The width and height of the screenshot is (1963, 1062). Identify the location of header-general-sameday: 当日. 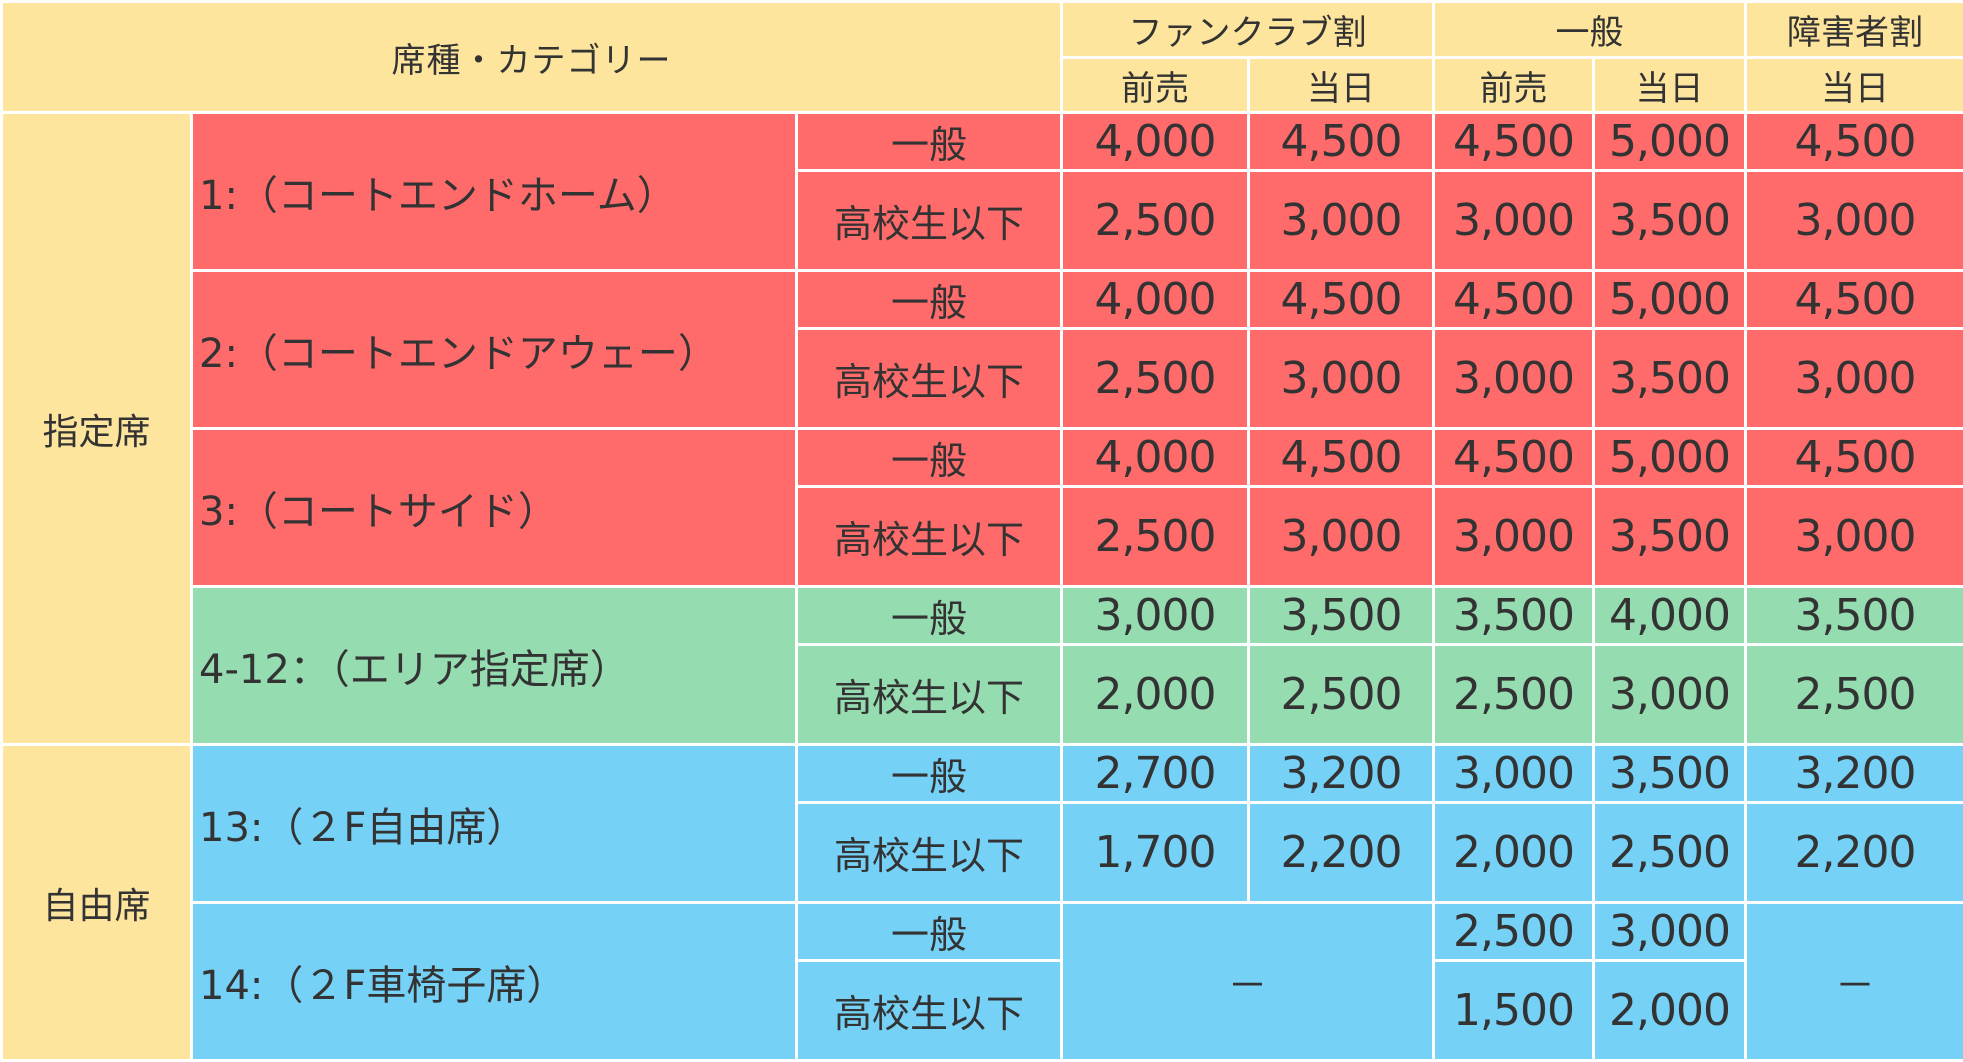
(1670, 85).